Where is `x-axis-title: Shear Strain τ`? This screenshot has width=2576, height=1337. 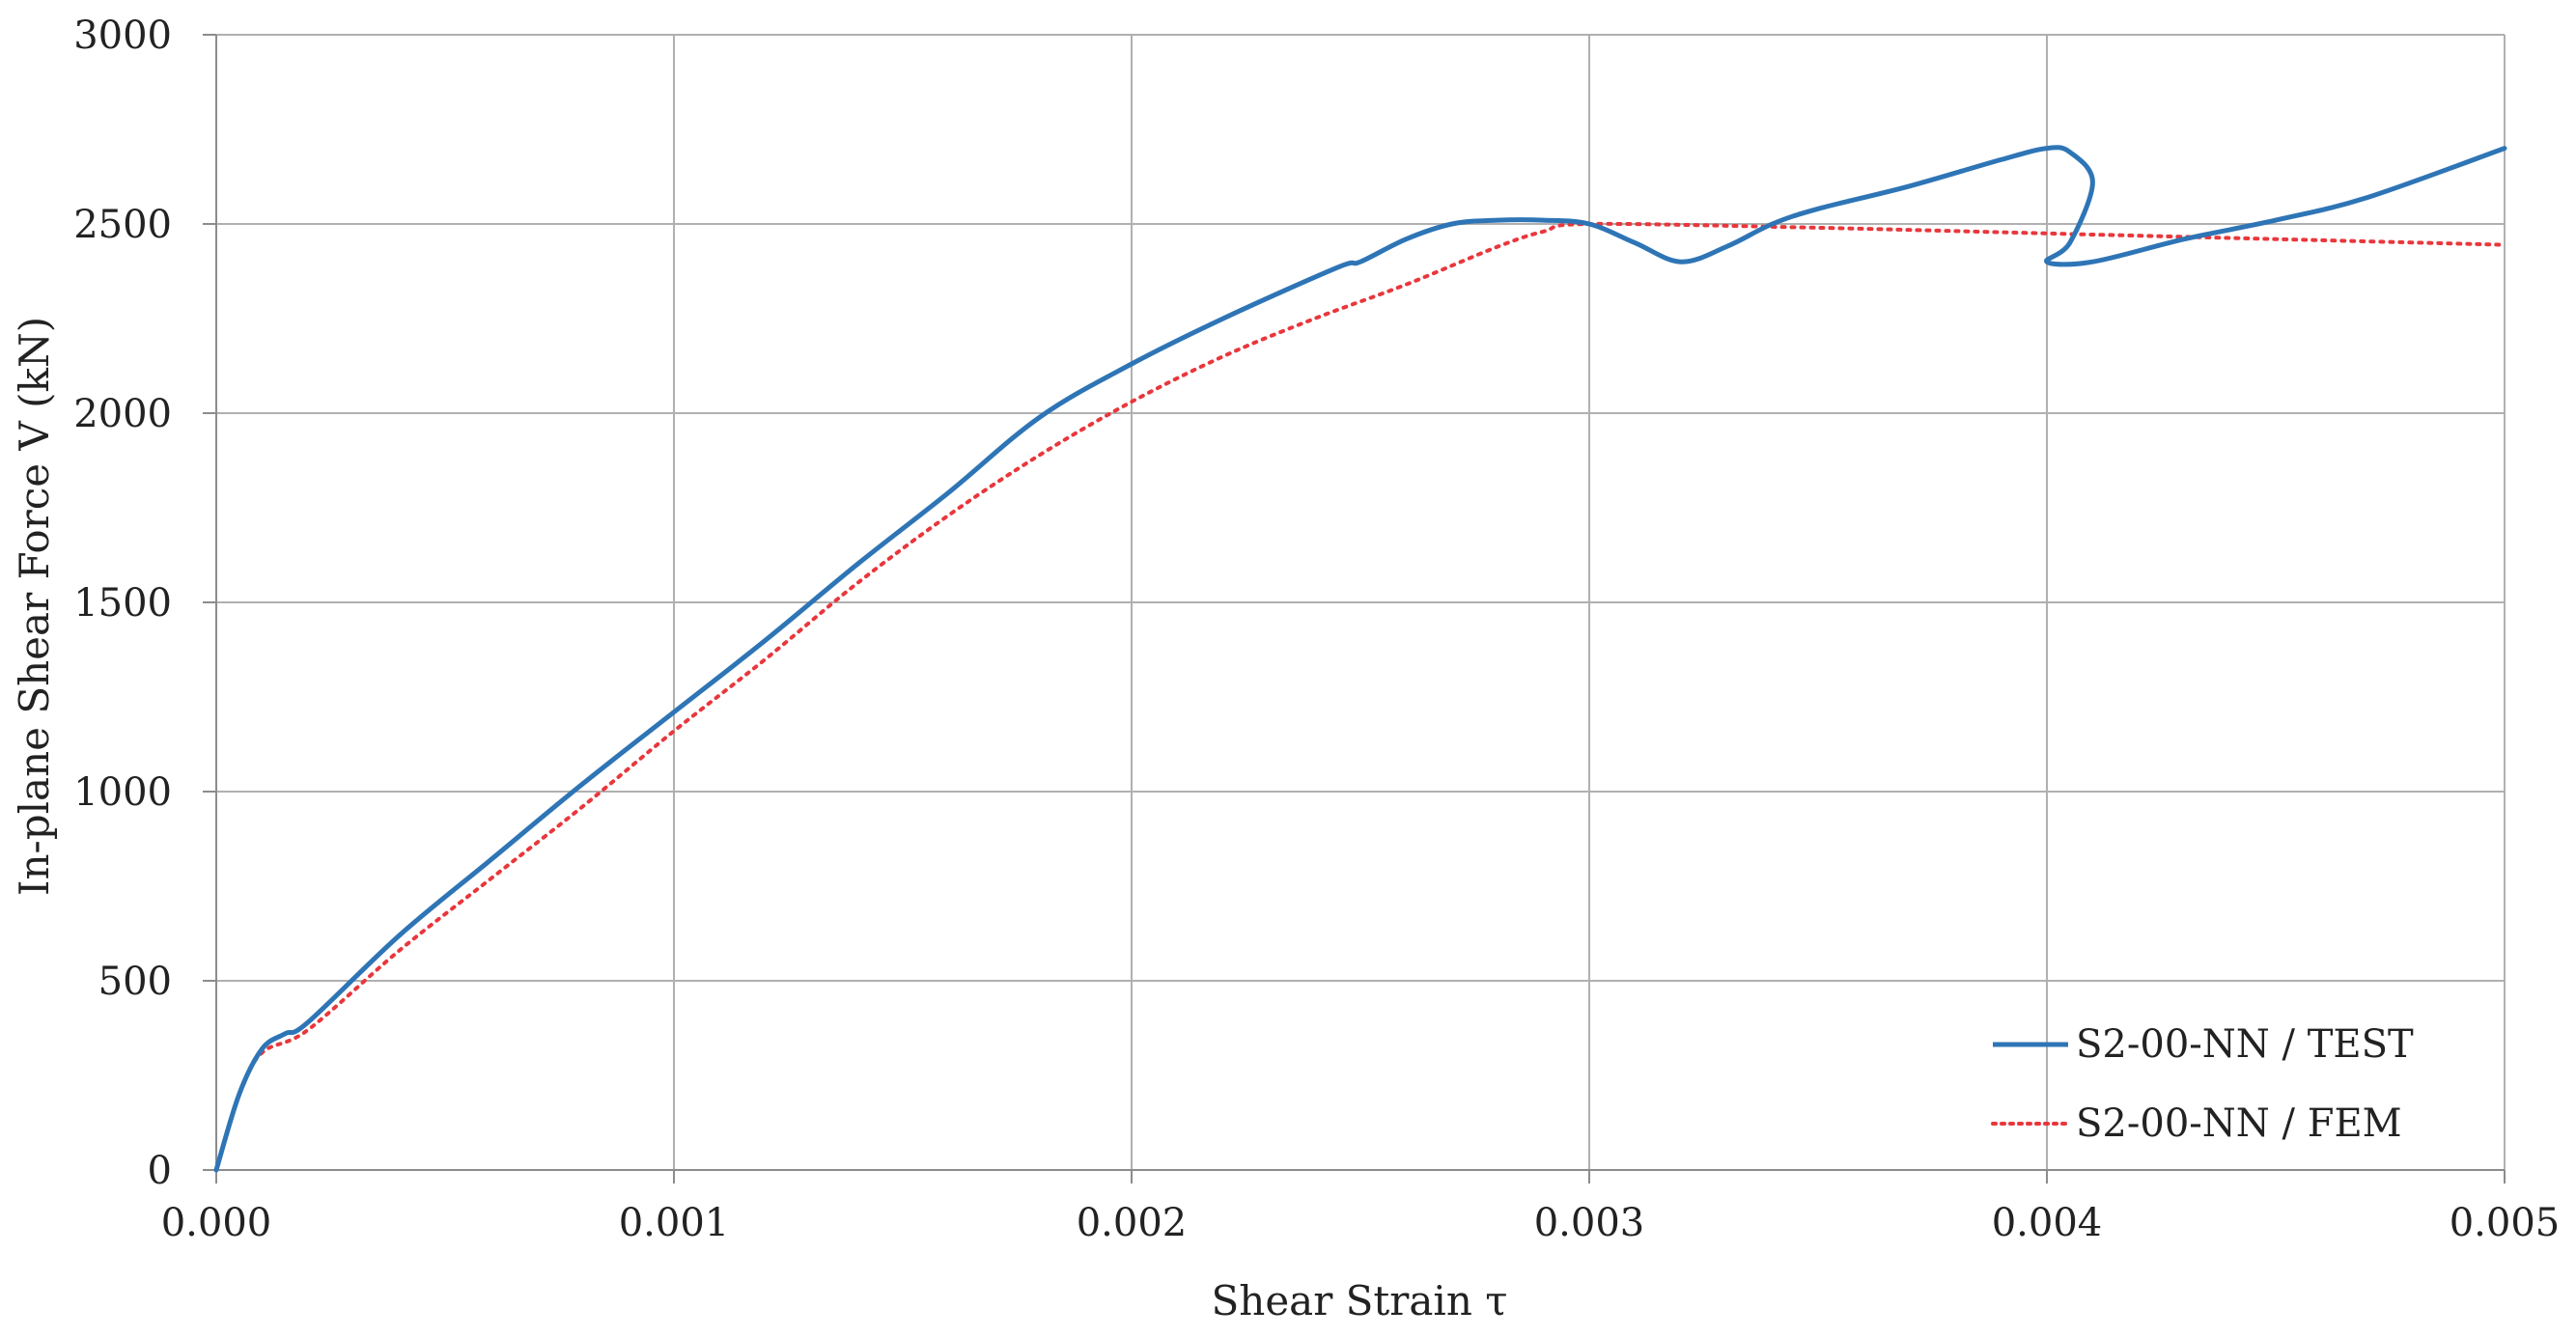
x-axis-title: Shear Strain τ is located at coordinates (1360, 1300).